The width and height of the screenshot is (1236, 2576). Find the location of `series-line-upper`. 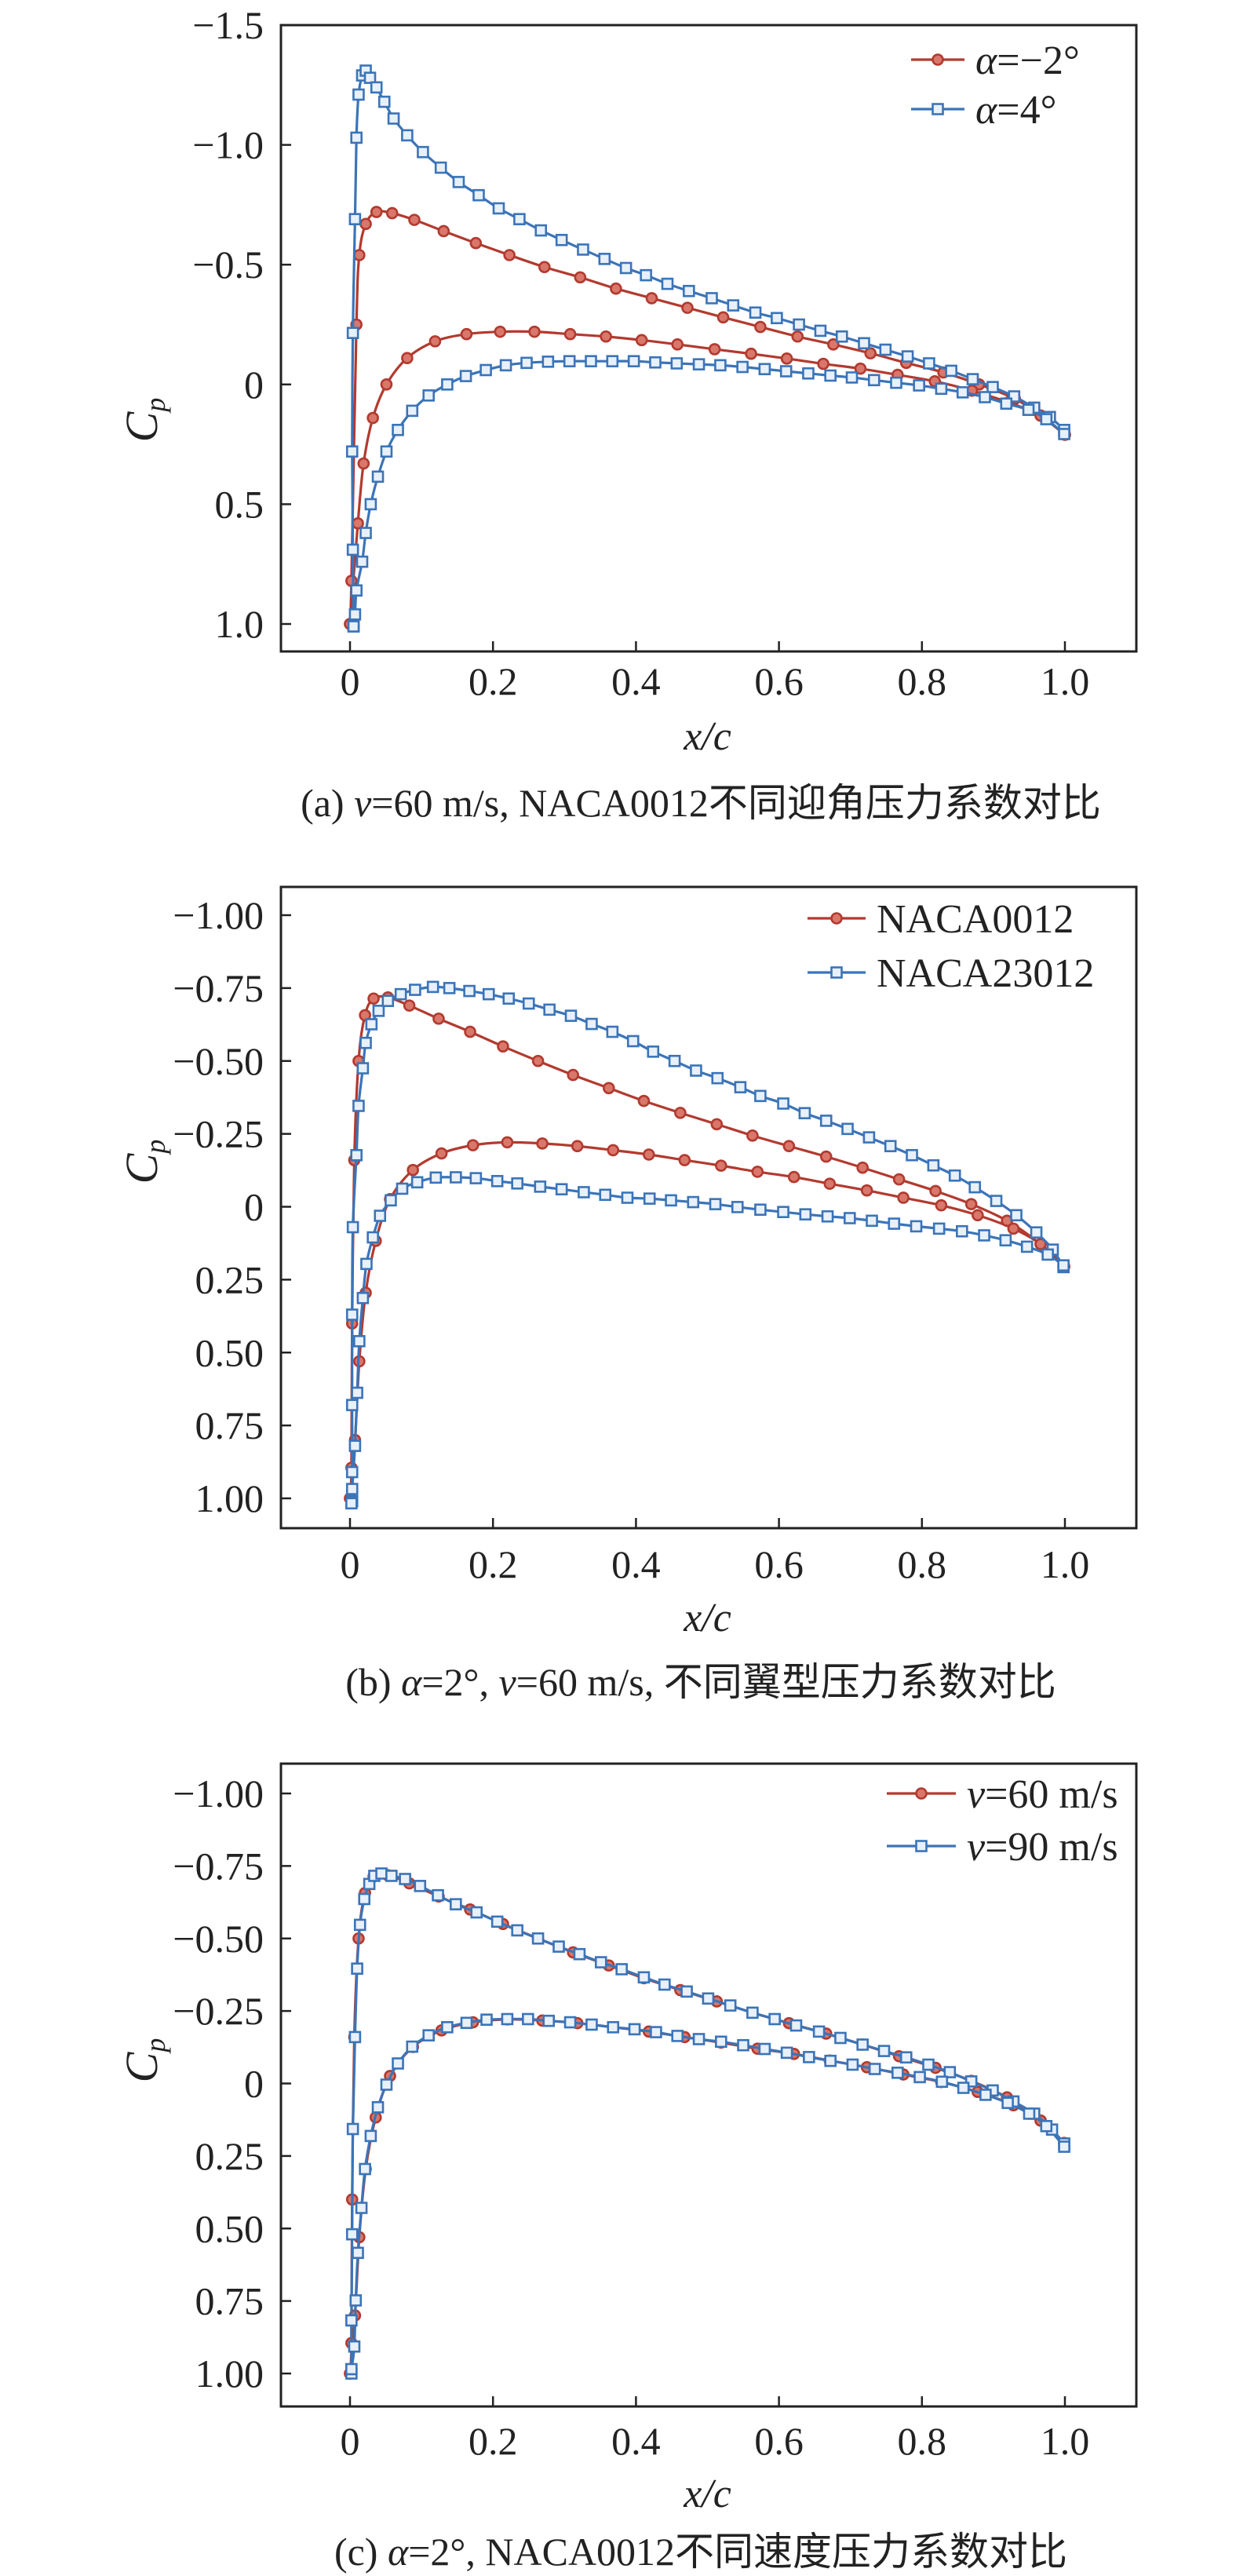

series-line-upper is located at coordinates (707, 2123).